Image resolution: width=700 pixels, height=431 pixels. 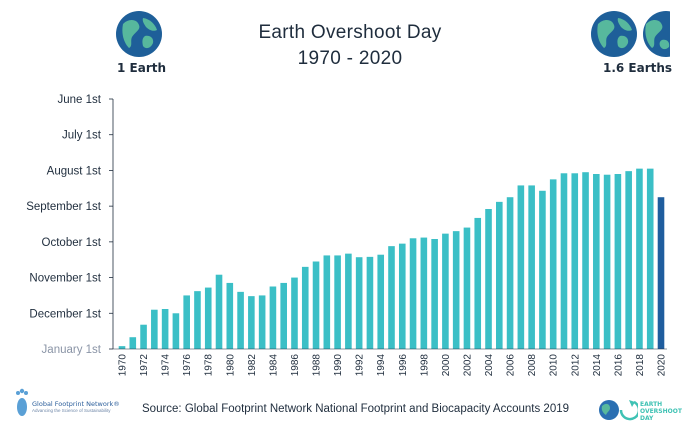 What do you see at coordinates (553, 264) in the screenshot?
I see `bar-2010` at bounding box center [553, 264].